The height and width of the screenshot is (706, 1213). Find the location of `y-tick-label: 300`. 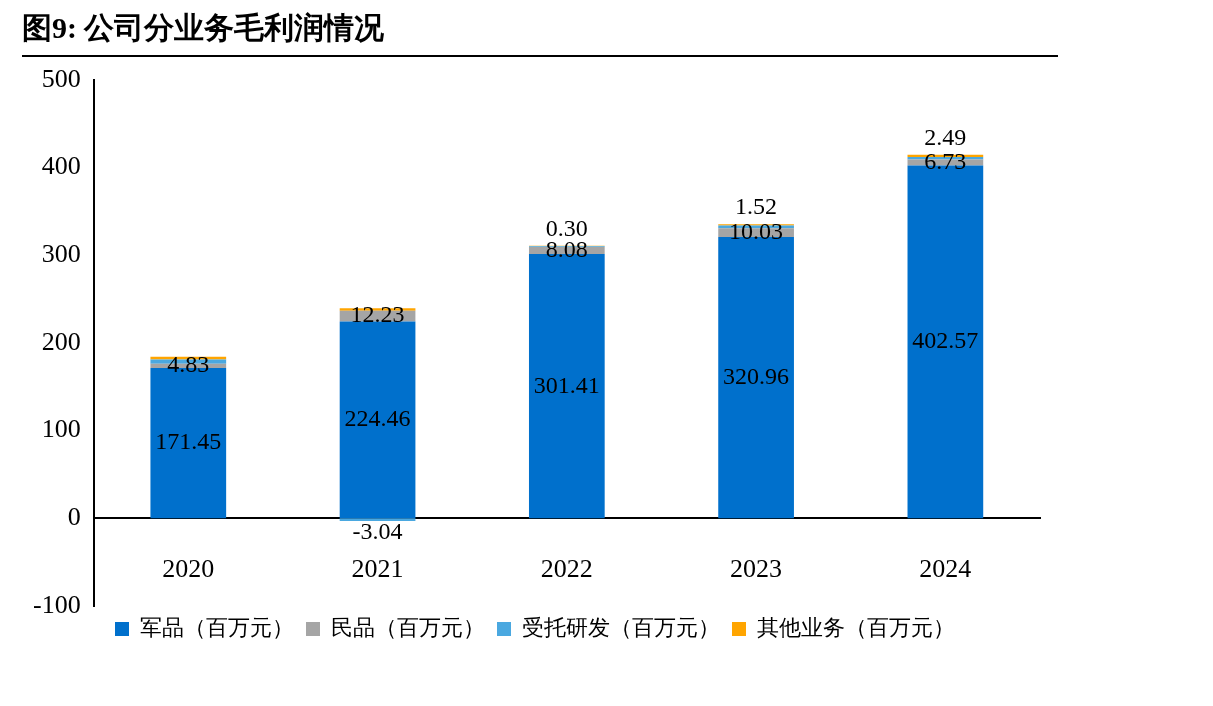

y-tick-label: 300 is located at coordinates (61, 254).